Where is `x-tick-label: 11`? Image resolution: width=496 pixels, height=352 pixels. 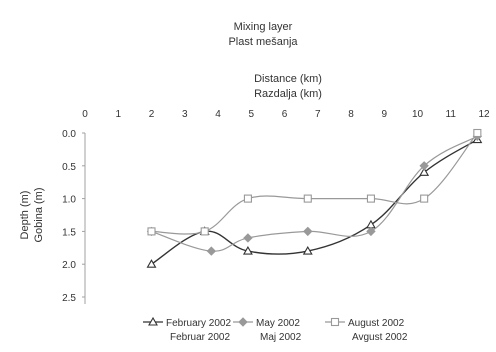
x-tick-label: 11 is located at coordinates (451, 114).